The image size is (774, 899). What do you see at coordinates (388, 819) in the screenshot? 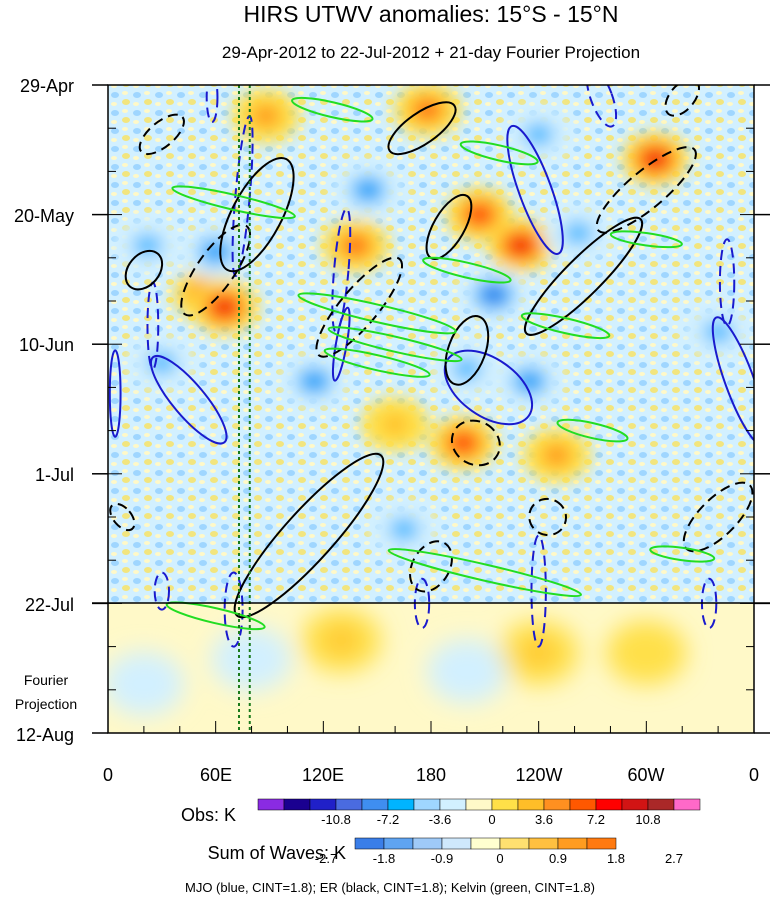
I see `legend-tick-label: -7.2` at bounding box center [388, 819].